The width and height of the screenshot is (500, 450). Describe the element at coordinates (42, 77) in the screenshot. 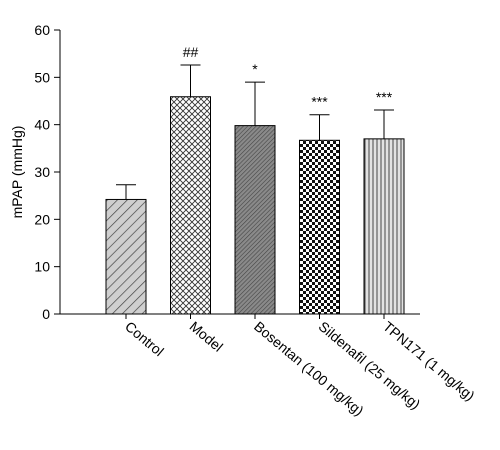

I see `y-tick-label: 50` at that location.